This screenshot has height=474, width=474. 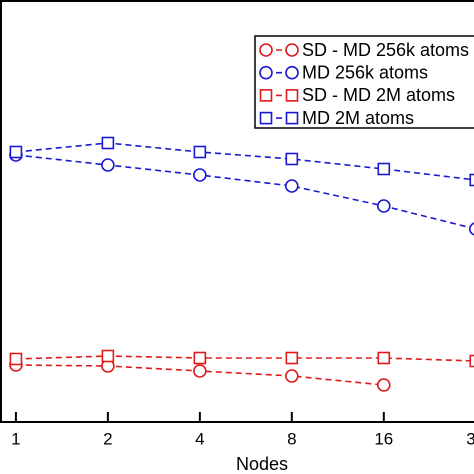 What do you see at coordinates (385, 50) in the screenshot?
I see `legend-label: SD - MD 256k atoms` at bounding box center [385, 50].